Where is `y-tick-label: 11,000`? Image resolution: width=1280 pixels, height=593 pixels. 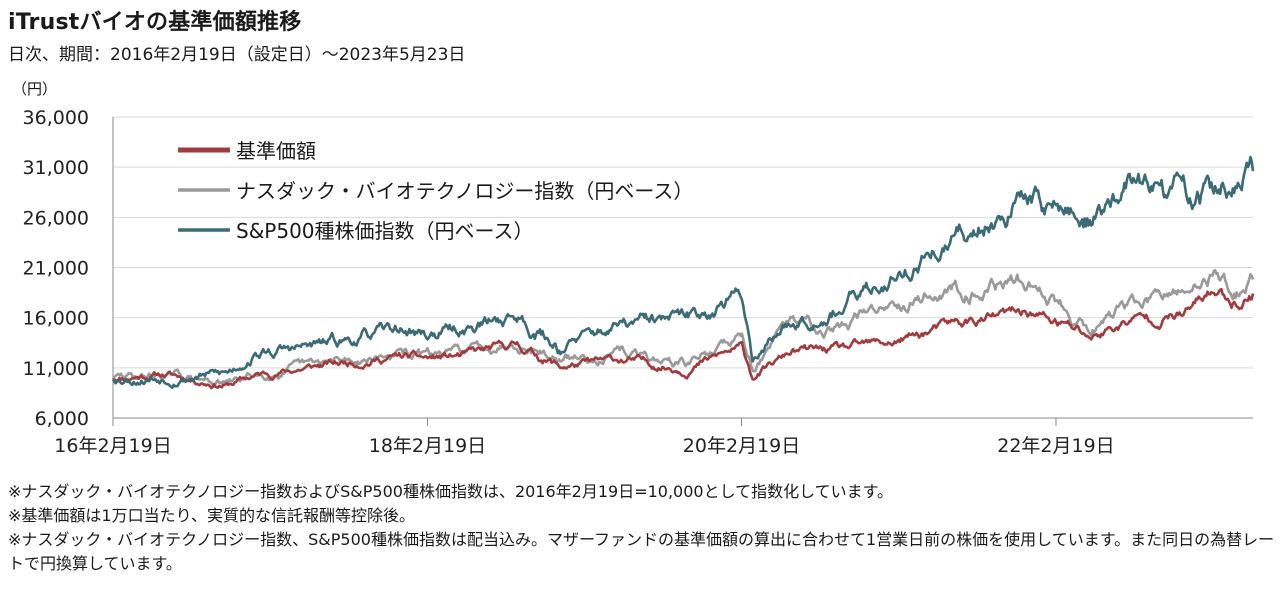 y-tick-label: 11,000 is located at coordinates (56, 369).